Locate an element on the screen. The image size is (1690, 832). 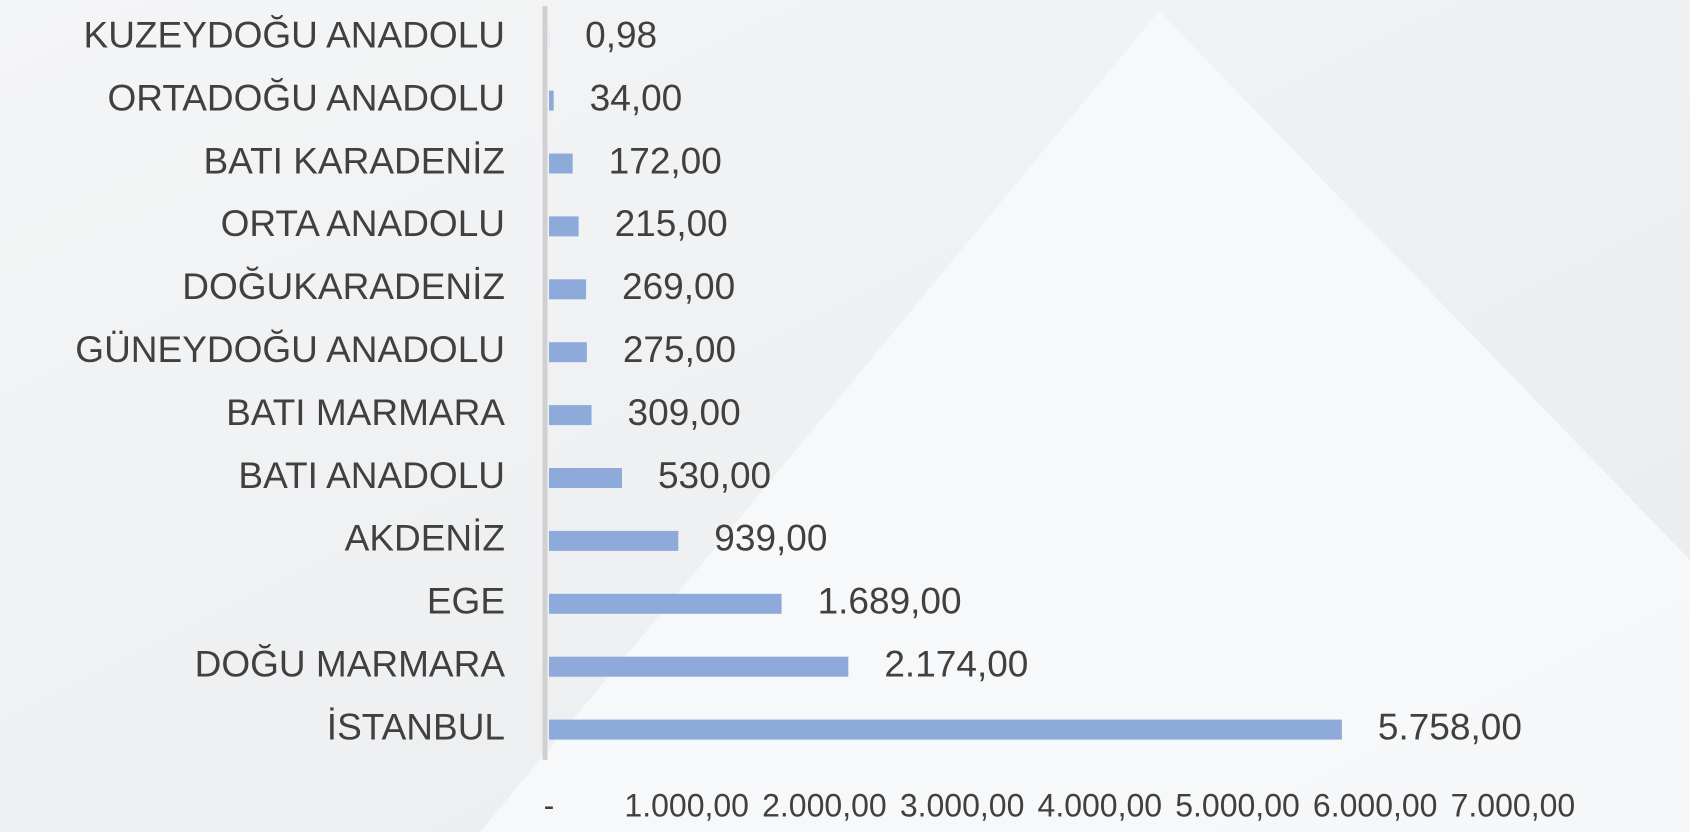
y-tick-label: KUZEYDOĞU ANADOLU is located at coordinates (294, 34).